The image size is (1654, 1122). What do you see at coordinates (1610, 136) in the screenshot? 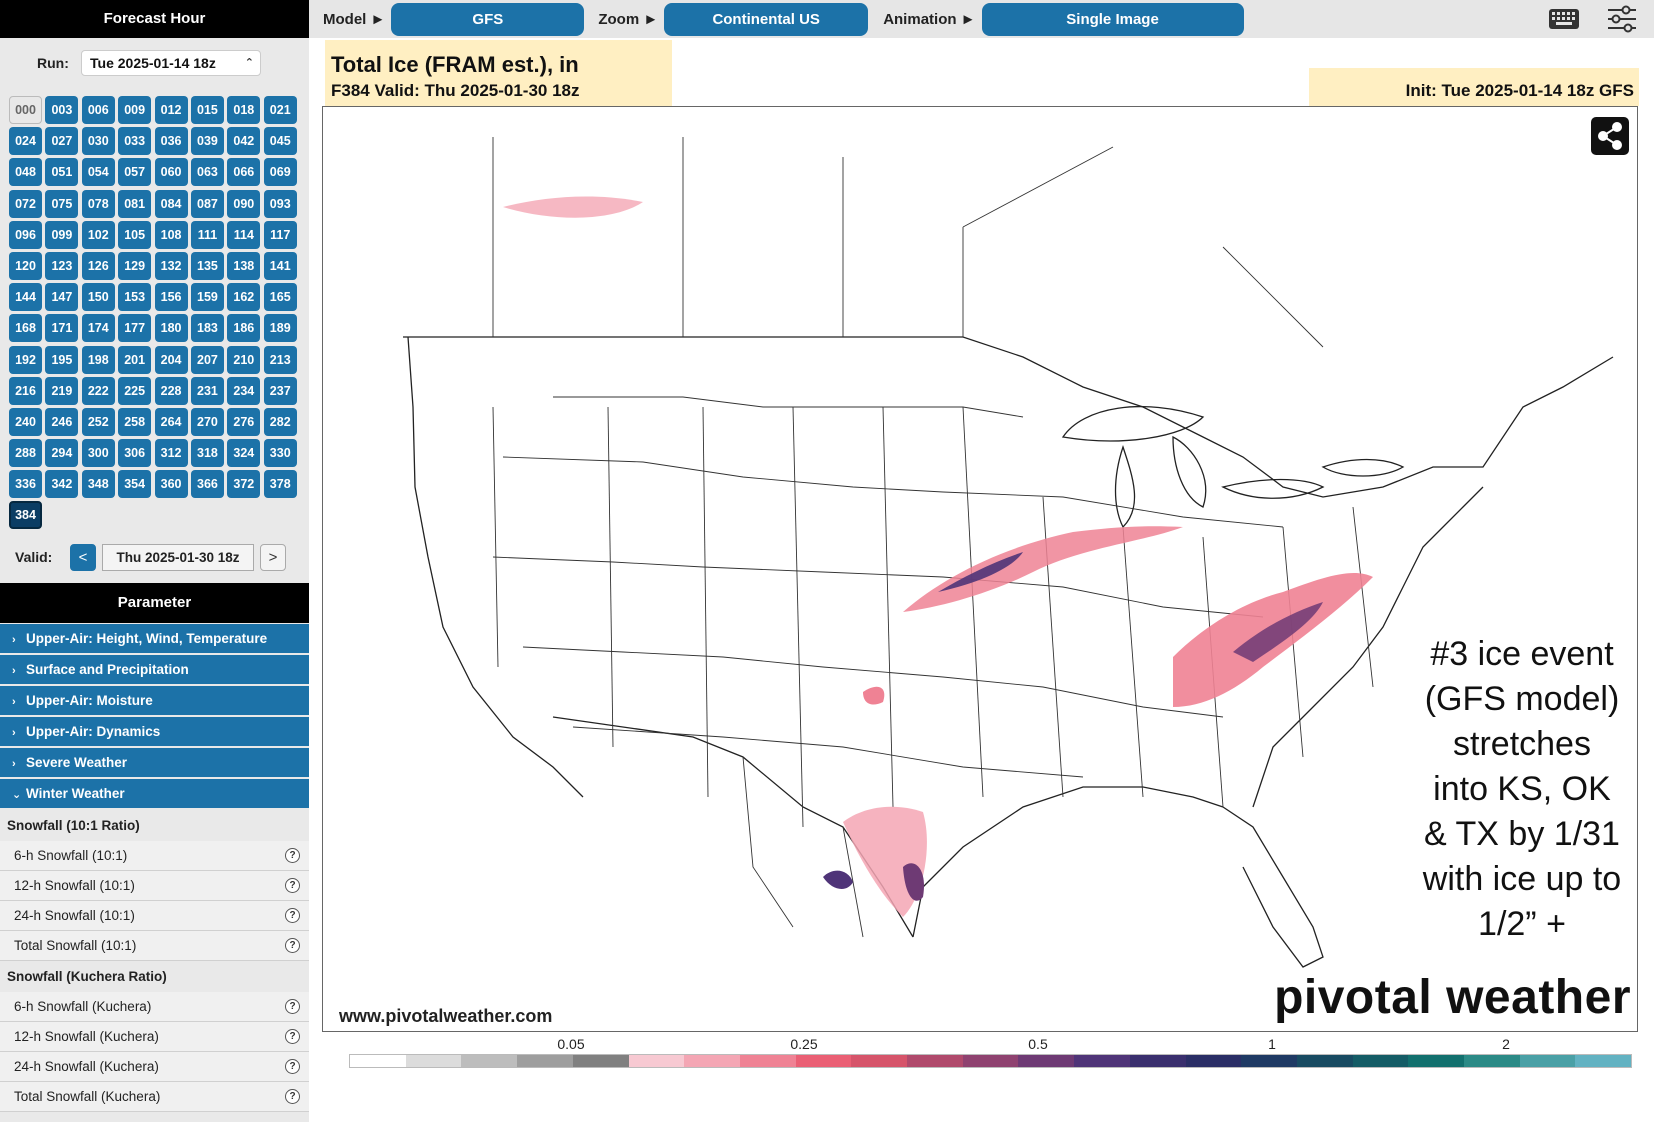
I see `share-button` at bounding box center [1610, 136].